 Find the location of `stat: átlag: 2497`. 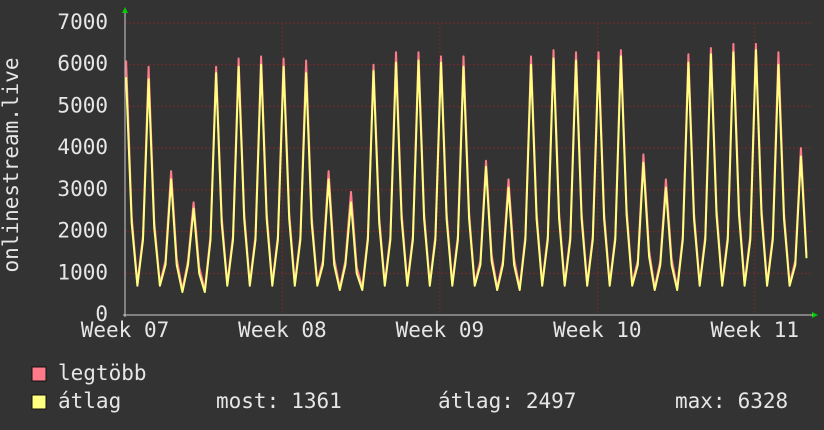

stat: átlag: 2497 is located at coordinates (507, 401).